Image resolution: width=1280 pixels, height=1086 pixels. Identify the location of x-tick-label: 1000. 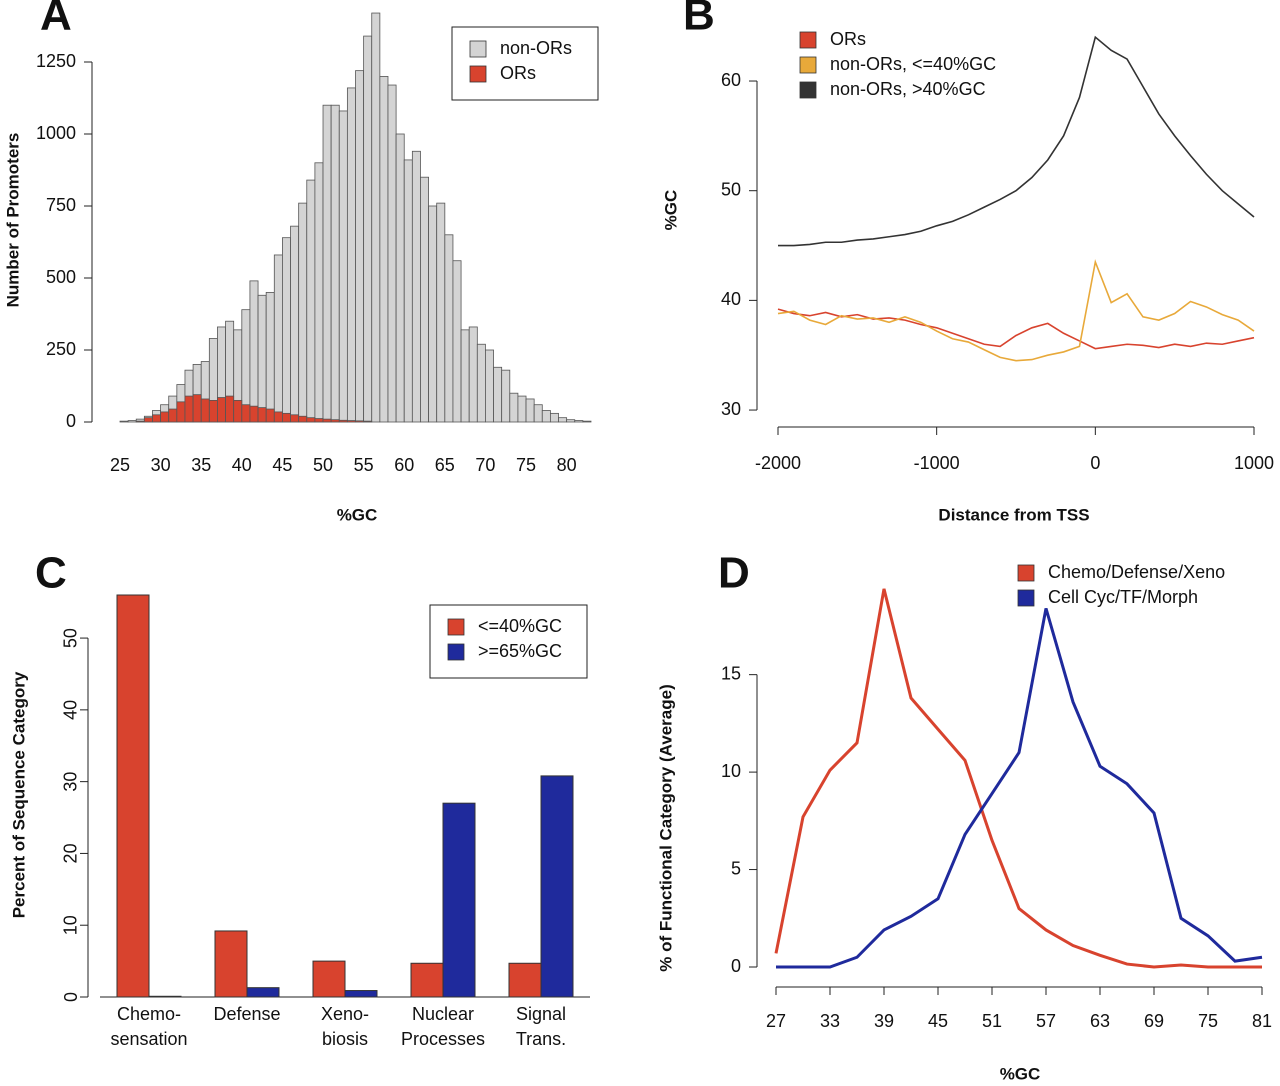
(1254, 463).